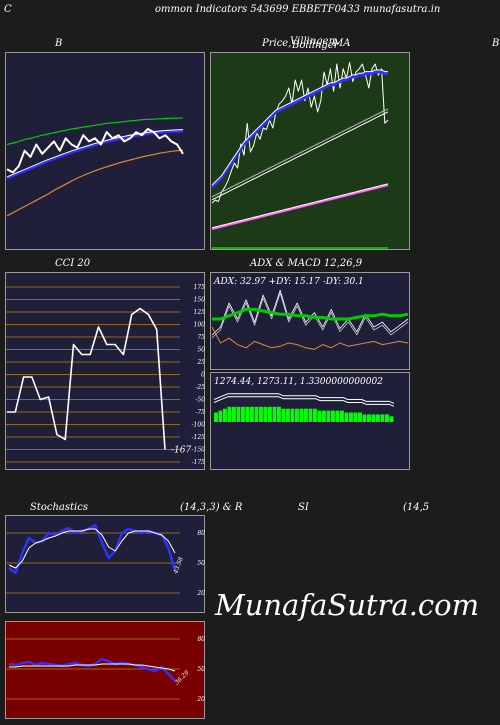 The height and width of the screenshot is (725, 500). What do you see at coordinates (288, 282) in the screenshot?
I see `adx-readout: ADX: 32.97 +DY: 15.17 -DY: 30.1` at bounding box center [288, 282].